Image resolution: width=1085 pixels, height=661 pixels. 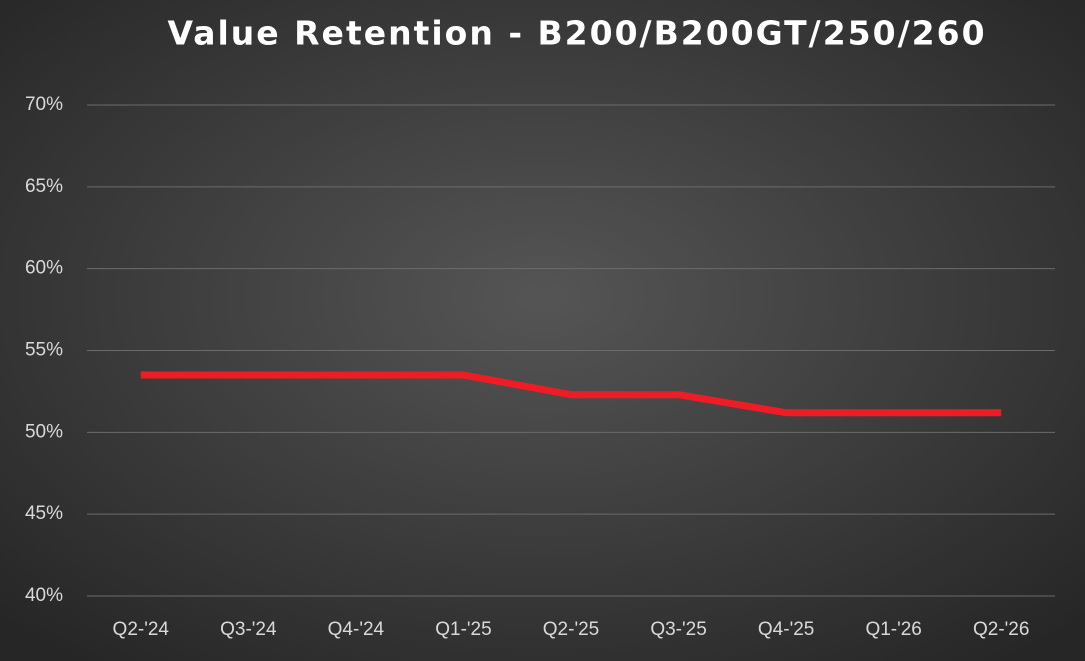 What do you see at coordinates (44, 431) in the screenshot?
I see `y-tick-label: 50%` at bounding box center [44, 431].